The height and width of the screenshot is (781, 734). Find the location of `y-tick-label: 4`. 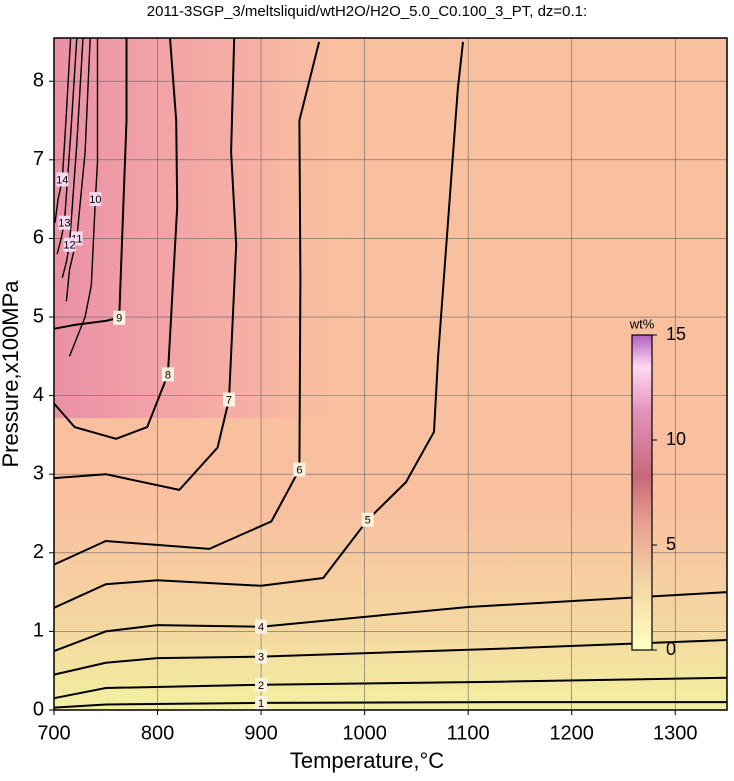

y-tick-label: 4 is located at coordinates (38, 395).